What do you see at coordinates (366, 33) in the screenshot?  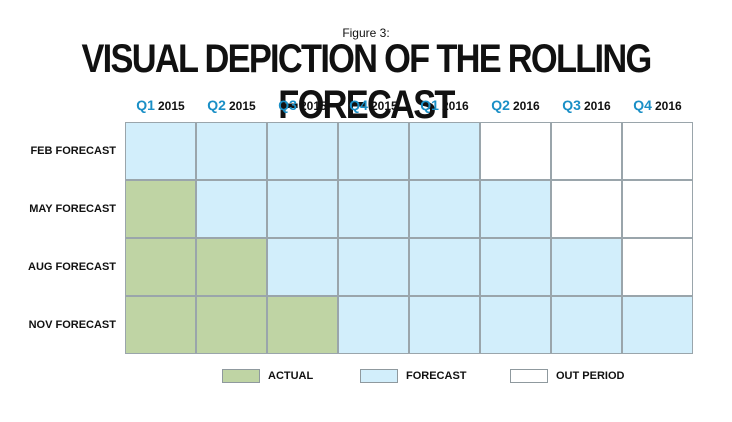 I see `figure-label: Figure 3:` at bounding box center [366, 33].